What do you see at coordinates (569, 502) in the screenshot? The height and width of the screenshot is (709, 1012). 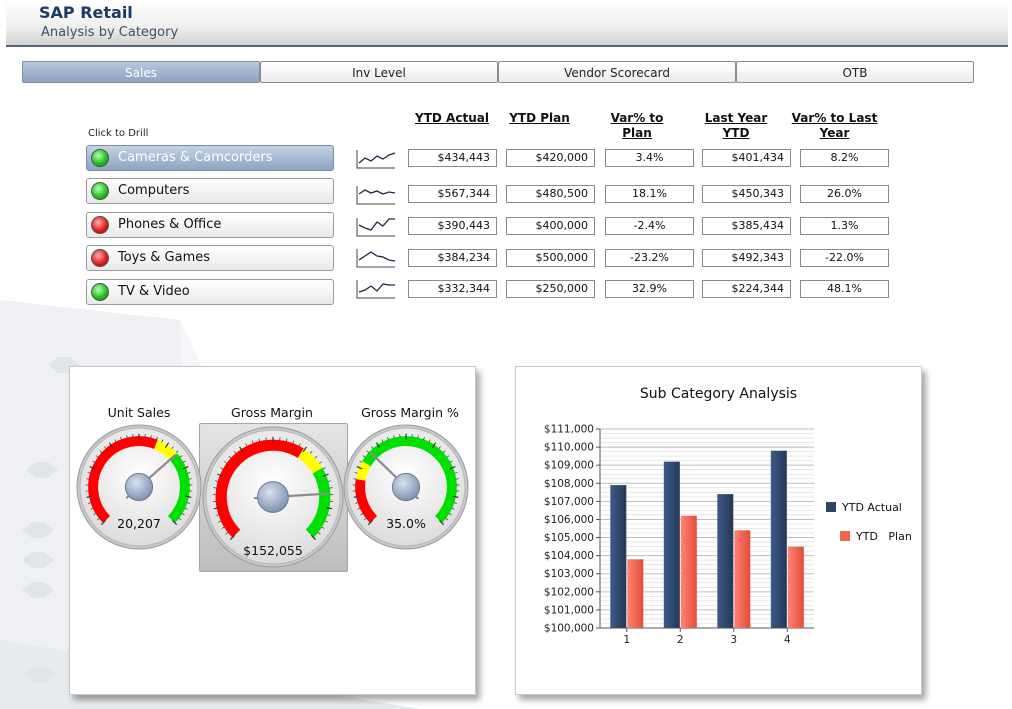 I see `y-tick-label: $107,000` at bounding box center [569, 502].